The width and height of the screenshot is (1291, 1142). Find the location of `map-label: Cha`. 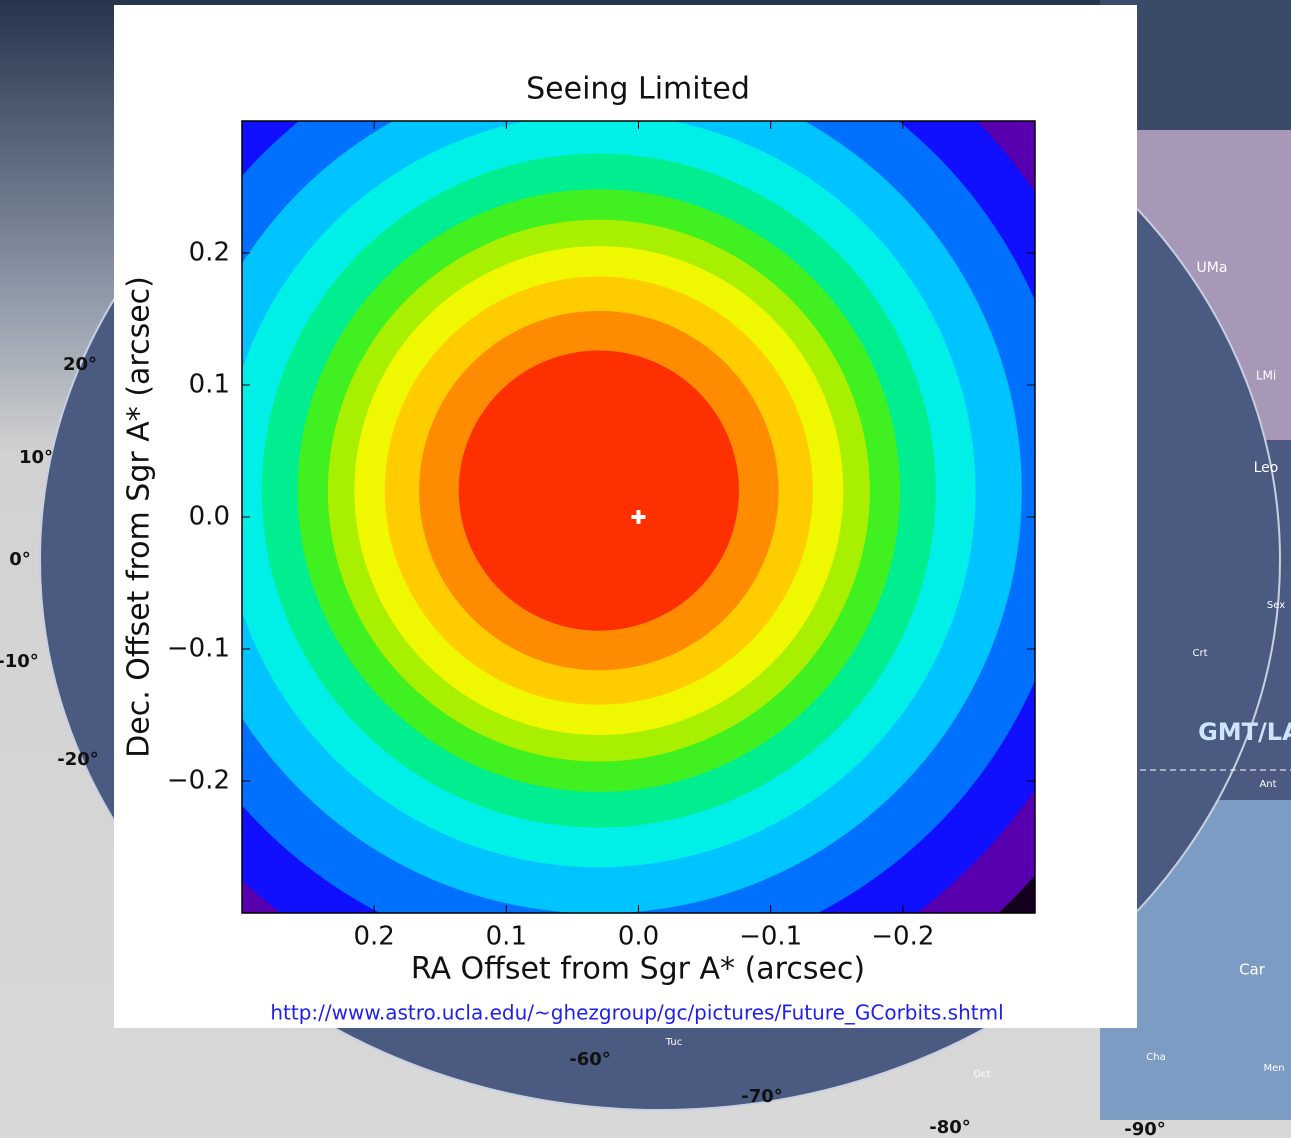

map-label: Cha is located at coordinates (1155, 1057).